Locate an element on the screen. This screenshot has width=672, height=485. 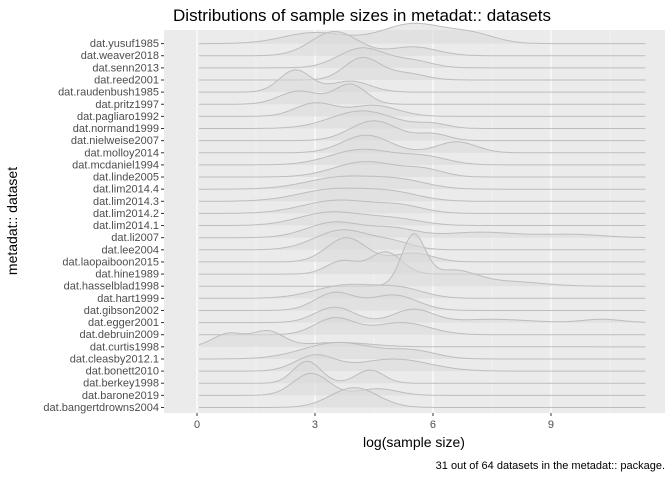
y-tick-label: dat.linde2005 is located at coordinates (126, 178).